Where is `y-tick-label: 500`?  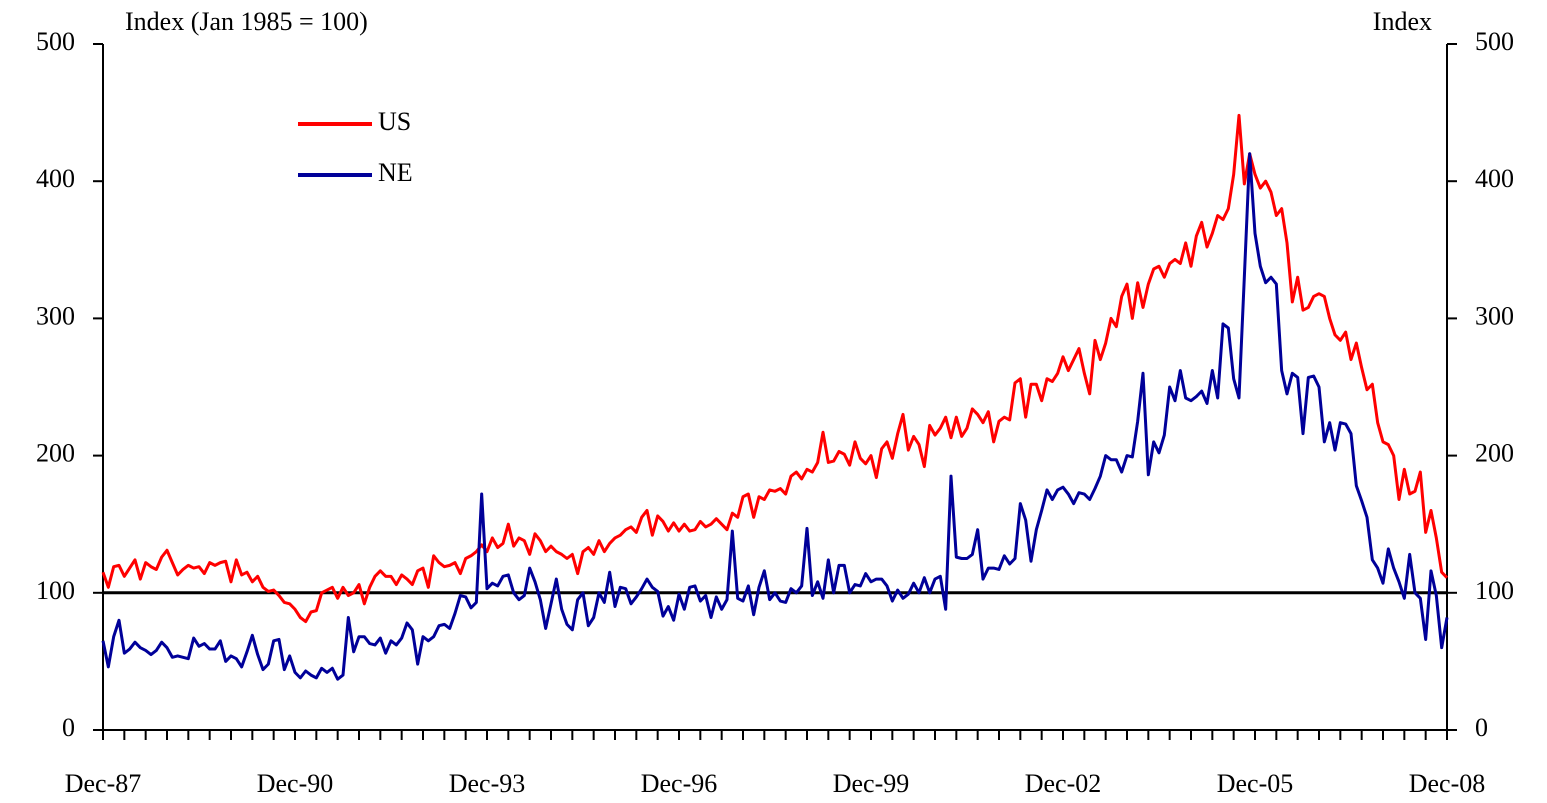 y-tick-label: 500 is located at coordinates (55, 41).